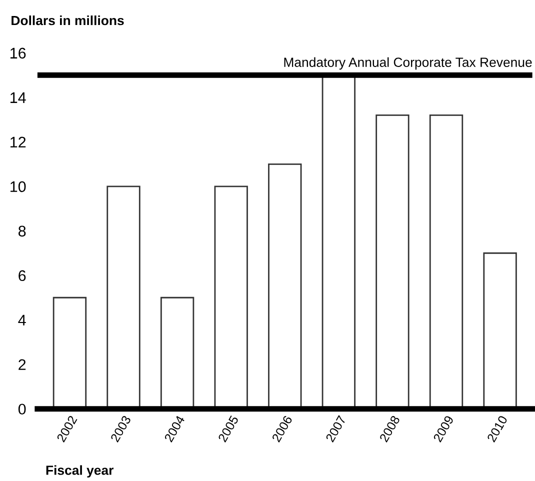  I want to click on y-tick-label: 6, so click(22, 276).